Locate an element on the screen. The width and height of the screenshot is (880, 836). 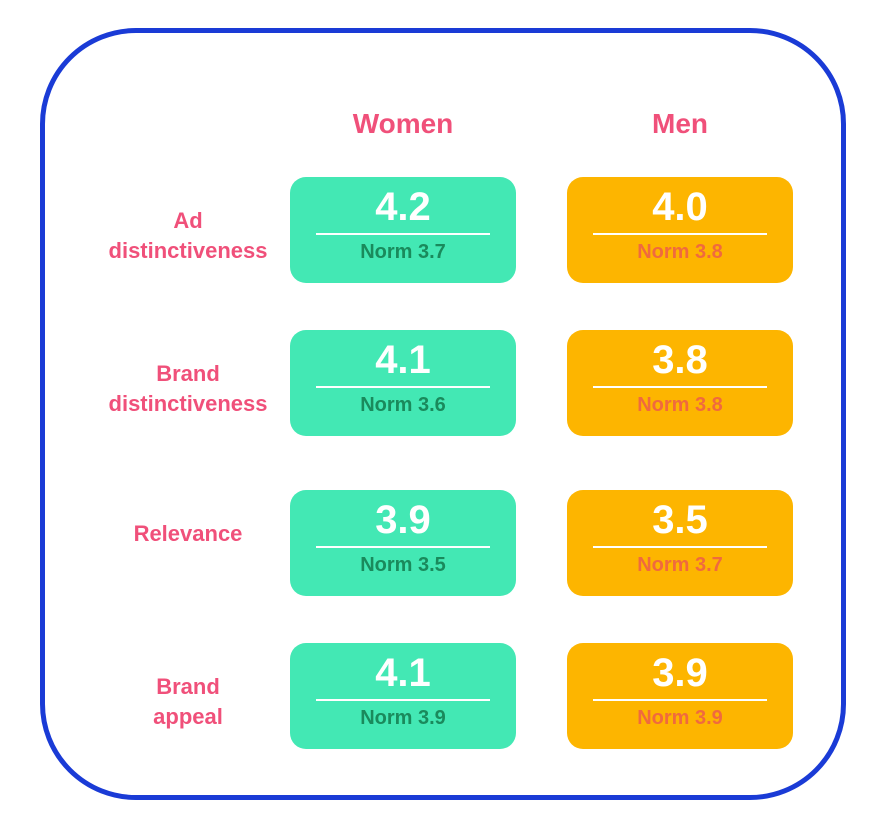
norm-value: Norm 3.5 is located at coordinates (403, 565).